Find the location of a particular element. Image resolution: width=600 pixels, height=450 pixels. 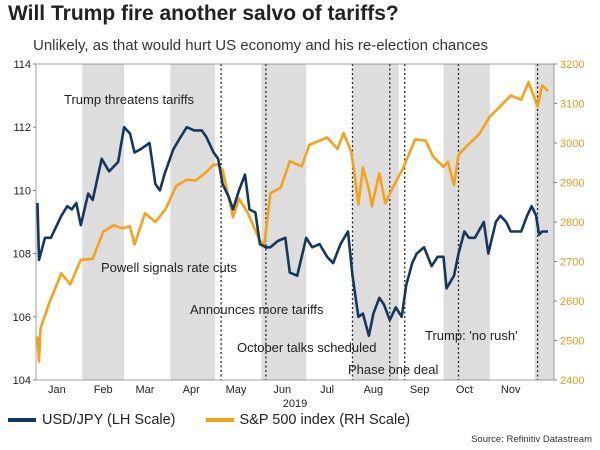

shaded-month-apr is located at coordinates (193, 222).